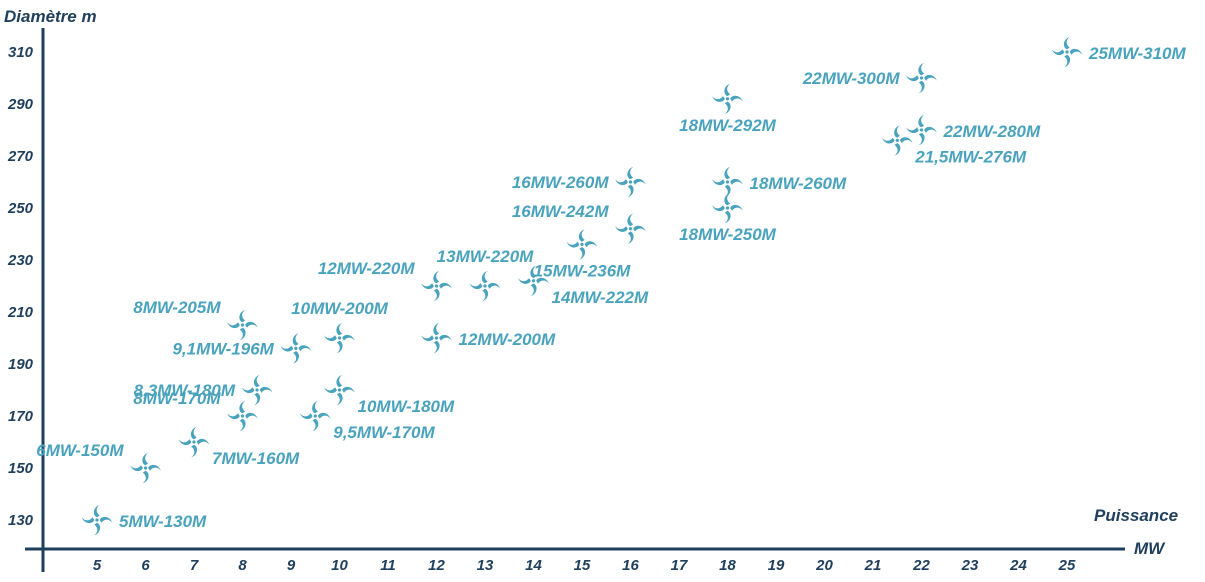  I want to click on point-label: 7MW-160M, so click(256, 458).